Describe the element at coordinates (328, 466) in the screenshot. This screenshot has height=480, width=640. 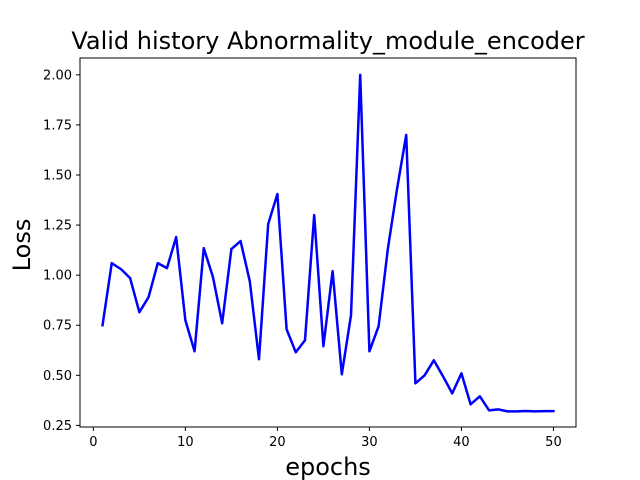
I see `x-axis-label: epochs` at that location.